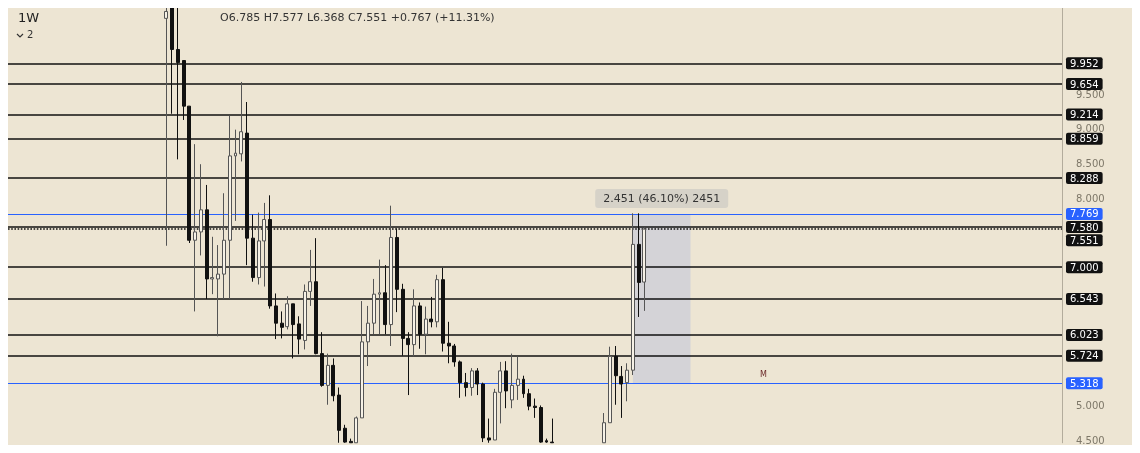 The image size is (1140, 453). I want to click on ref-line-label: 8.288, so click(1084, 178).